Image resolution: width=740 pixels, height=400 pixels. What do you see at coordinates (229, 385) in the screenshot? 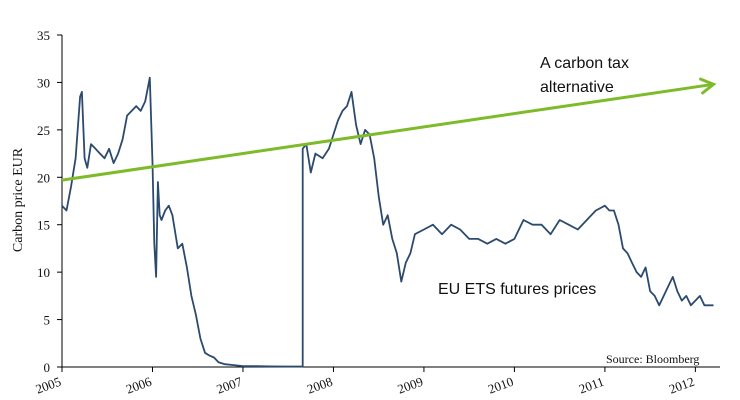
I see `x-tick-label: 2007` at bounding box center [229, 385].